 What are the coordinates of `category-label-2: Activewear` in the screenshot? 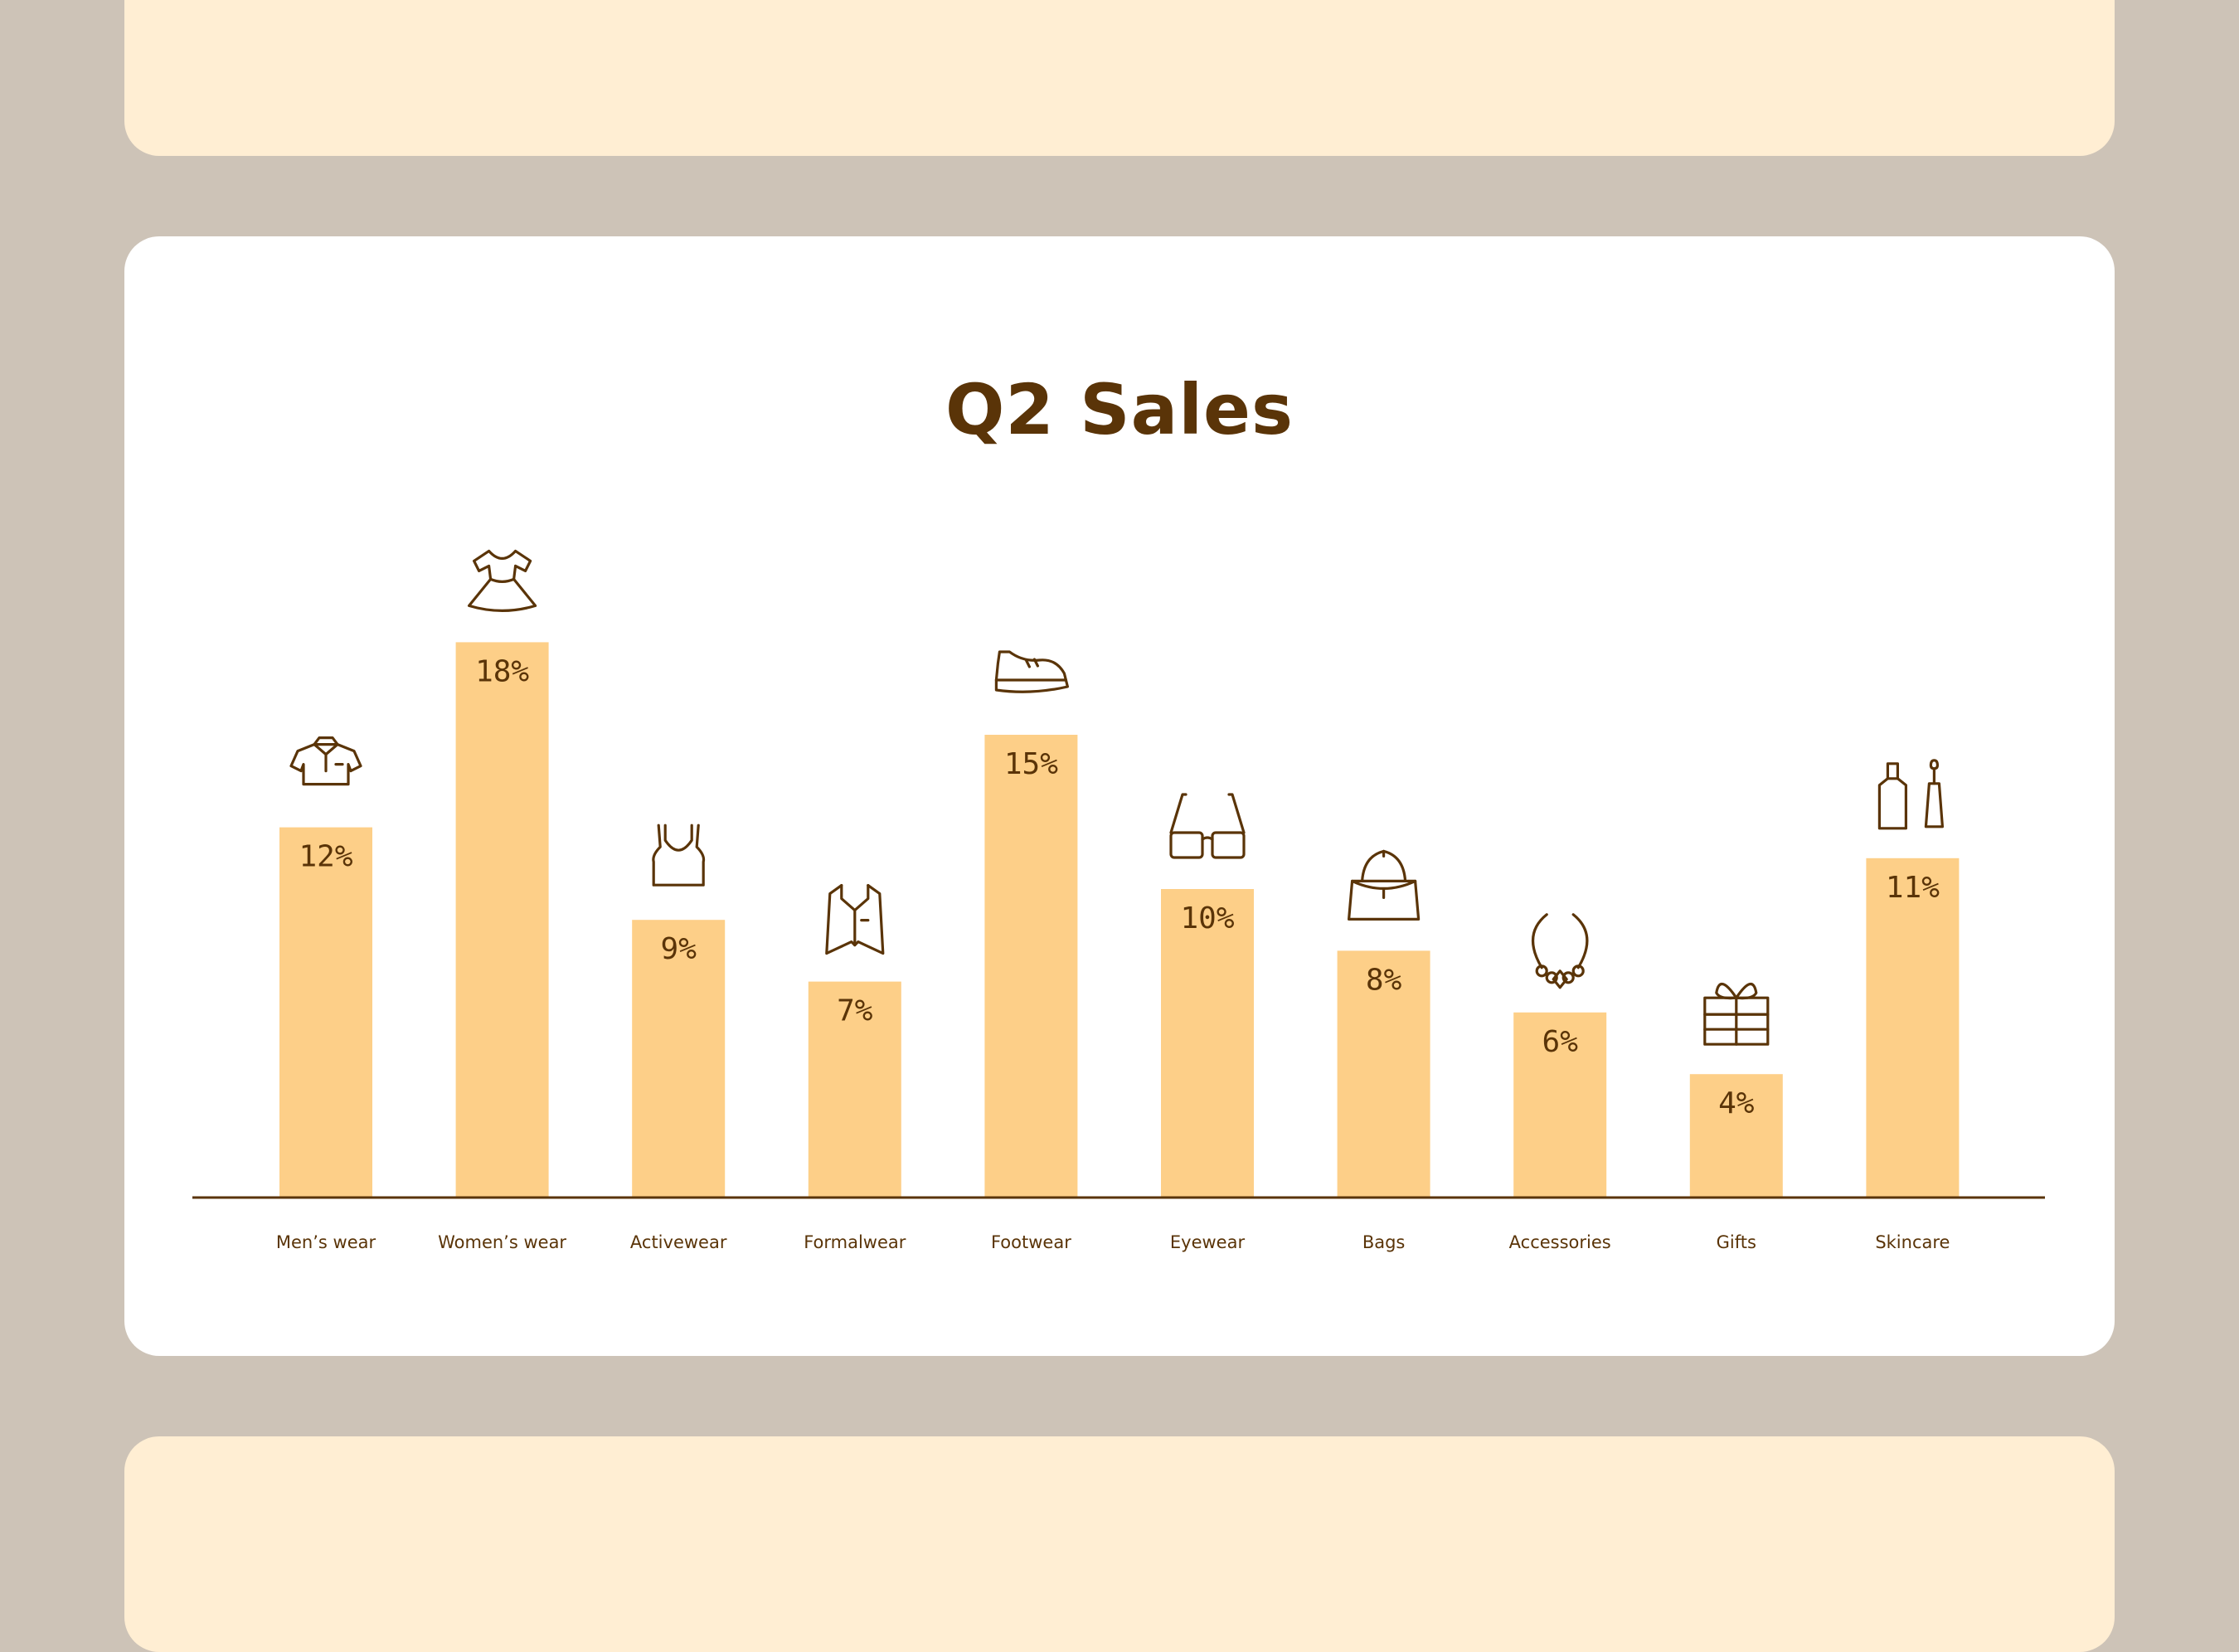 It's located at (678, 1242).